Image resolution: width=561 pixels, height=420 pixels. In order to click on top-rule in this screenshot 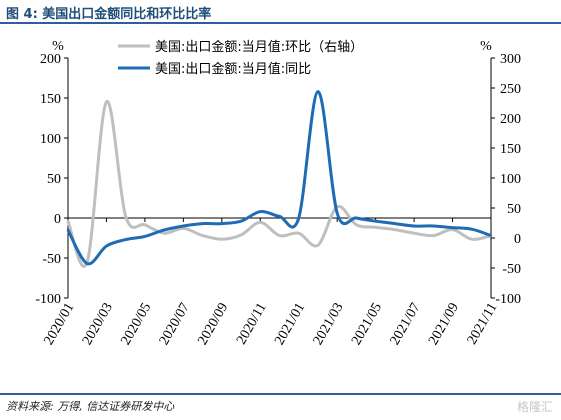, I will do `click(280, 23)`.